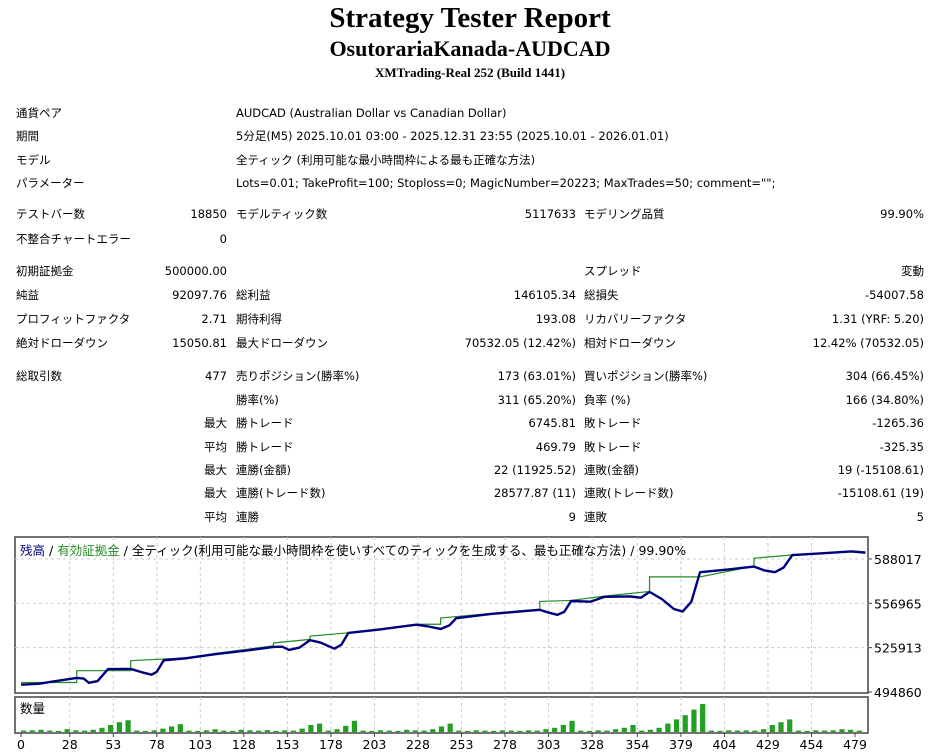 The image size is (940, 752). I want to click on stat-label: 不整合チャートエラー, so click(73, 239).